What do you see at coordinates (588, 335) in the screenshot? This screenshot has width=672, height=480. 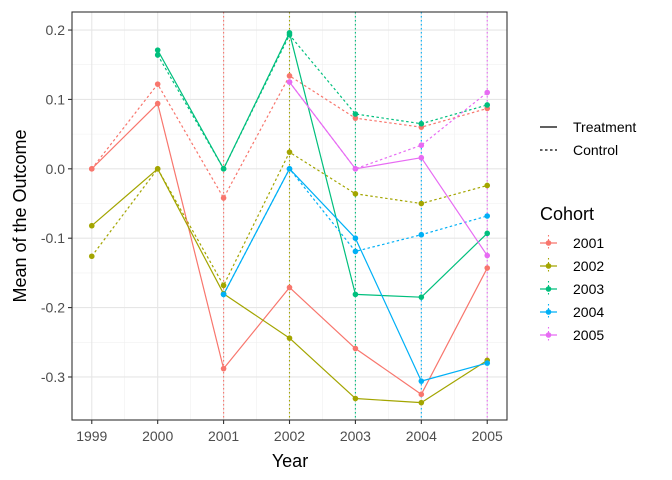 I see `legend-label-cohort-2005: 2005` at bounding box center [588, 335].